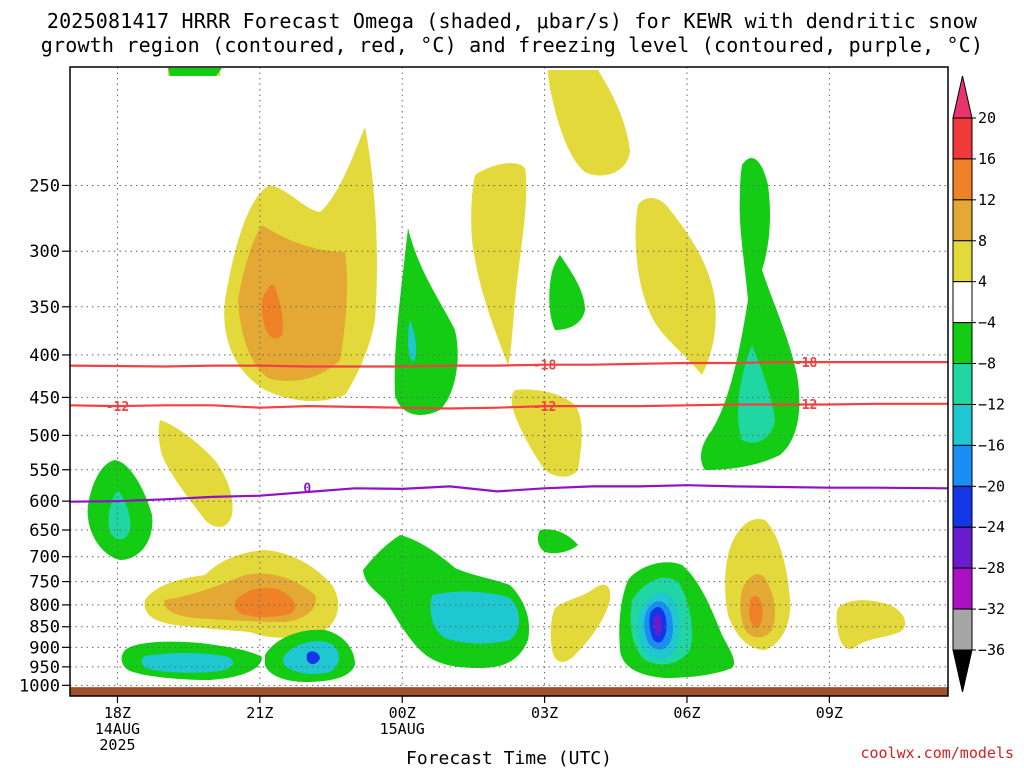  I want to click on y-tick-label-650: 650, so click(44, 531).